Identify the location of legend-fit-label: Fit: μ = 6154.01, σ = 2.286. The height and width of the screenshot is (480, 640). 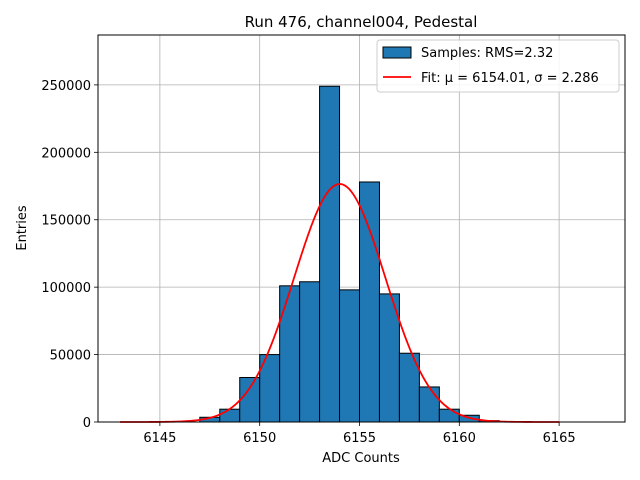
(510, 78).